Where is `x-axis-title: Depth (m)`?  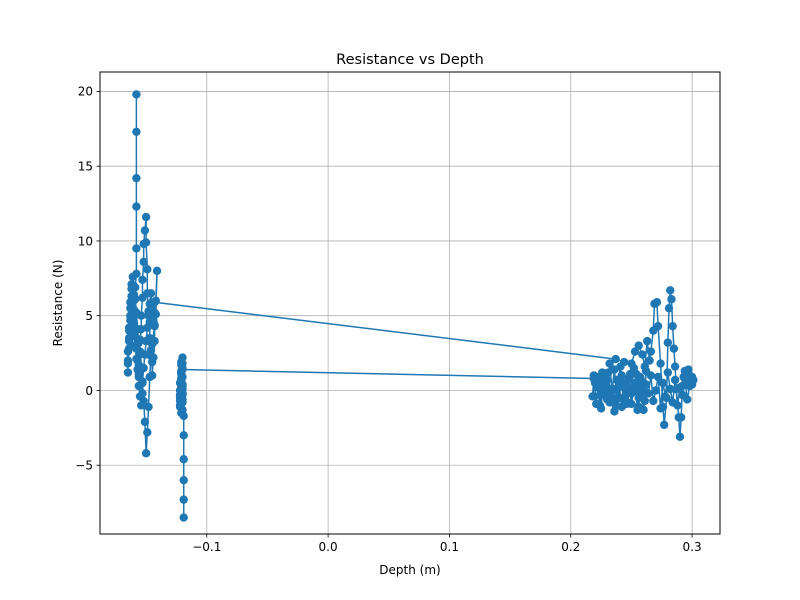
x-axis-title: Depth (m) is located at coordinates (409, 570).